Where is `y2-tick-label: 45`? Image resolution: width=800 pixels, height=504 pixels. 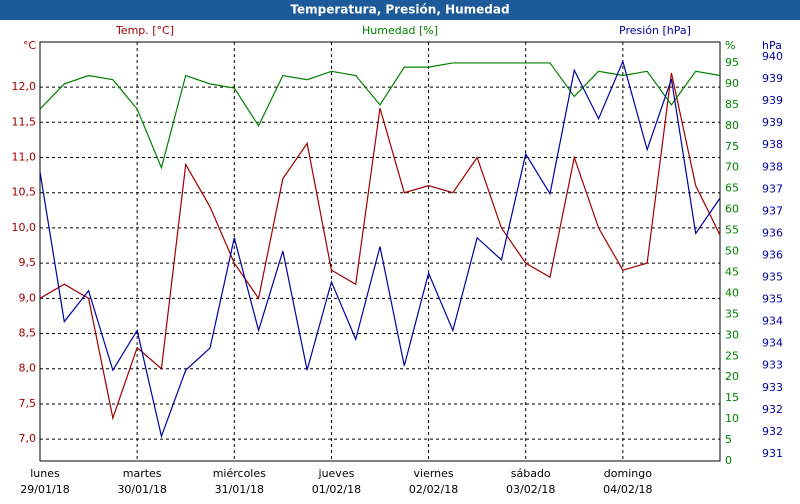 y2-tick-label: 45 is located at coordinates (732, 271).